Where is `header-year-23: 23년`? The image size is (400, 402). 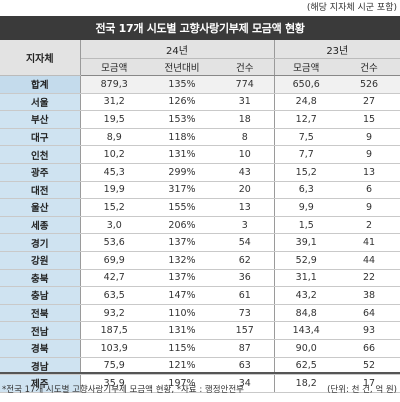 header-year-23: 23년 is located at coordinates (336, 49).